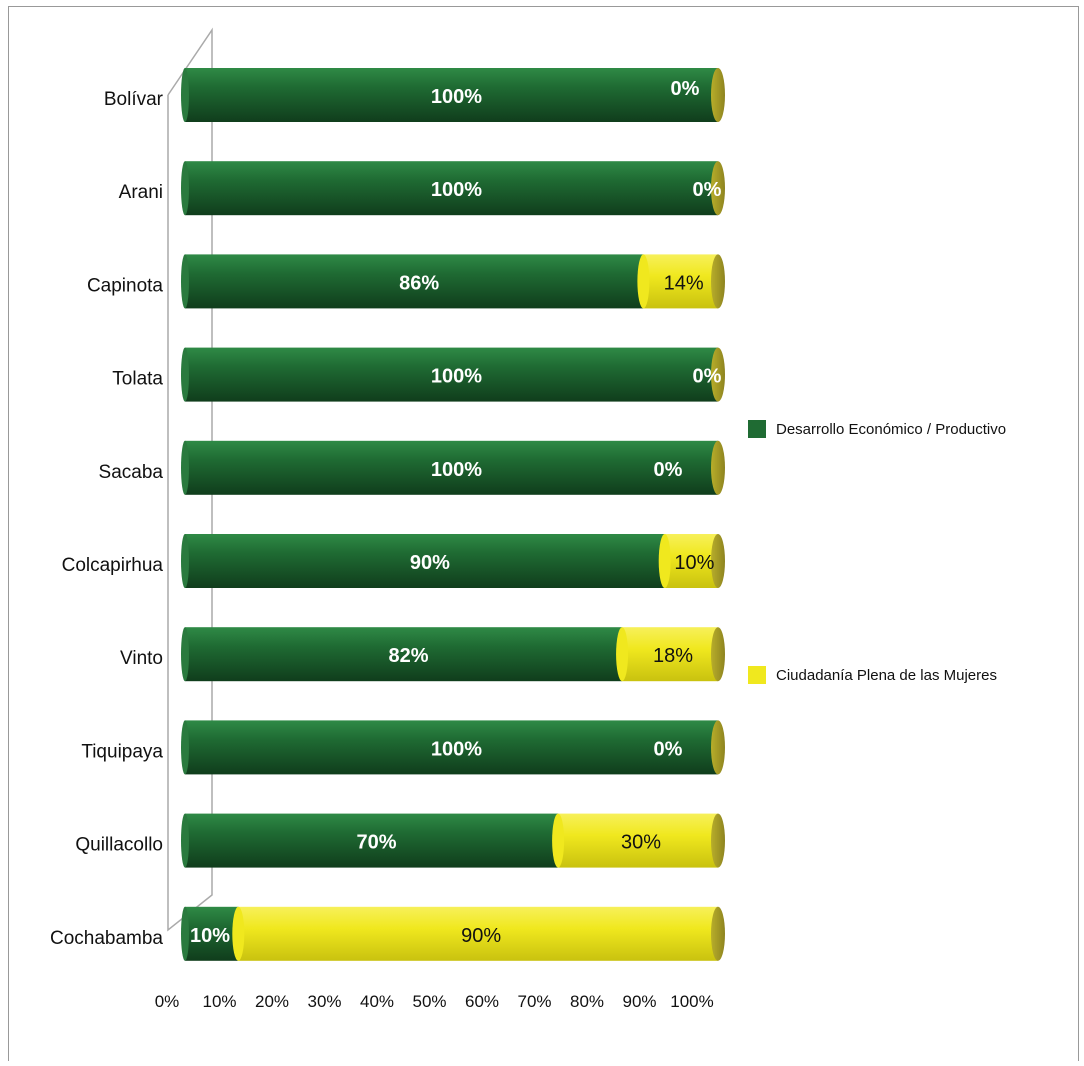  I want to click on category-label: Tolata, so click(137, 379).